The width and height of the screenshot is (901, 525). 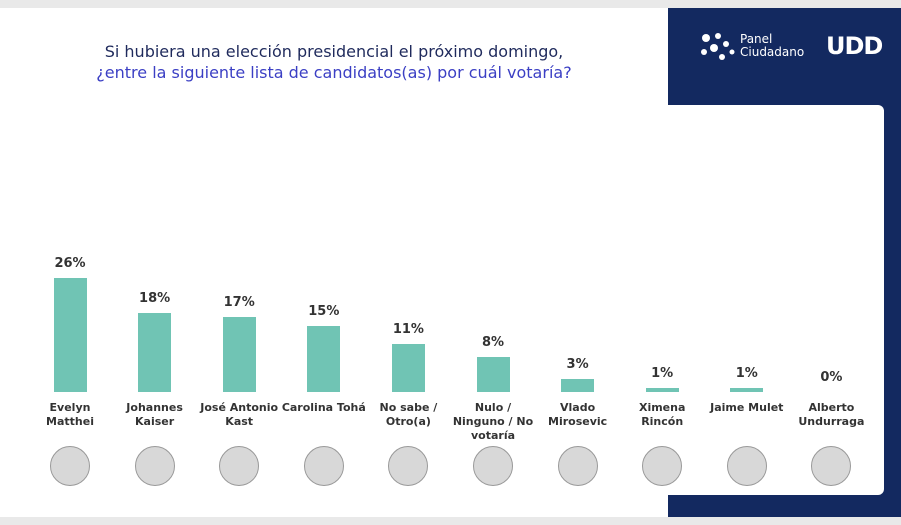 What do you see at coordinates (324, 312) in the screenshot?
I see `value-label: 15%` at bounding box center [324, 312].